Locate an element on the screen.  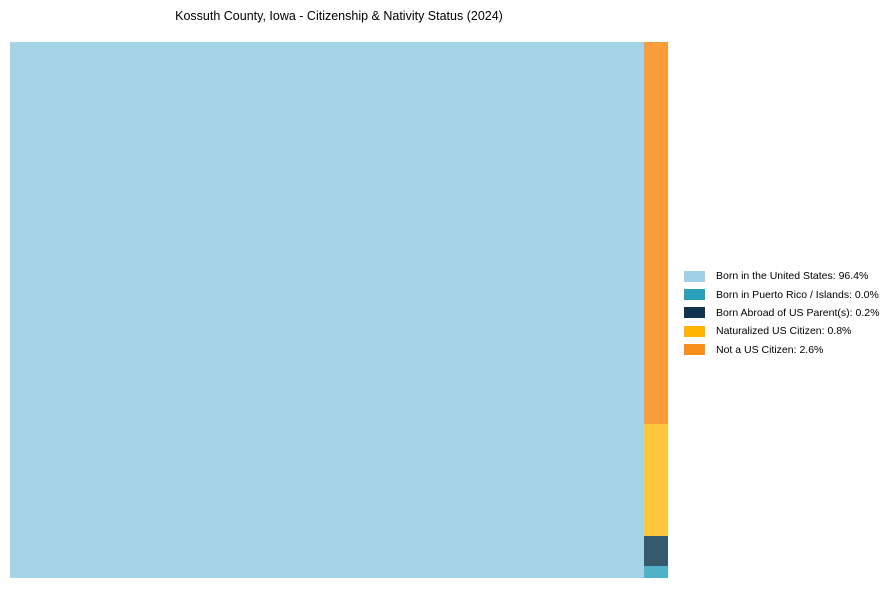
treemap-segment-not-a-us-citizen is located at coordinates (656, 233).